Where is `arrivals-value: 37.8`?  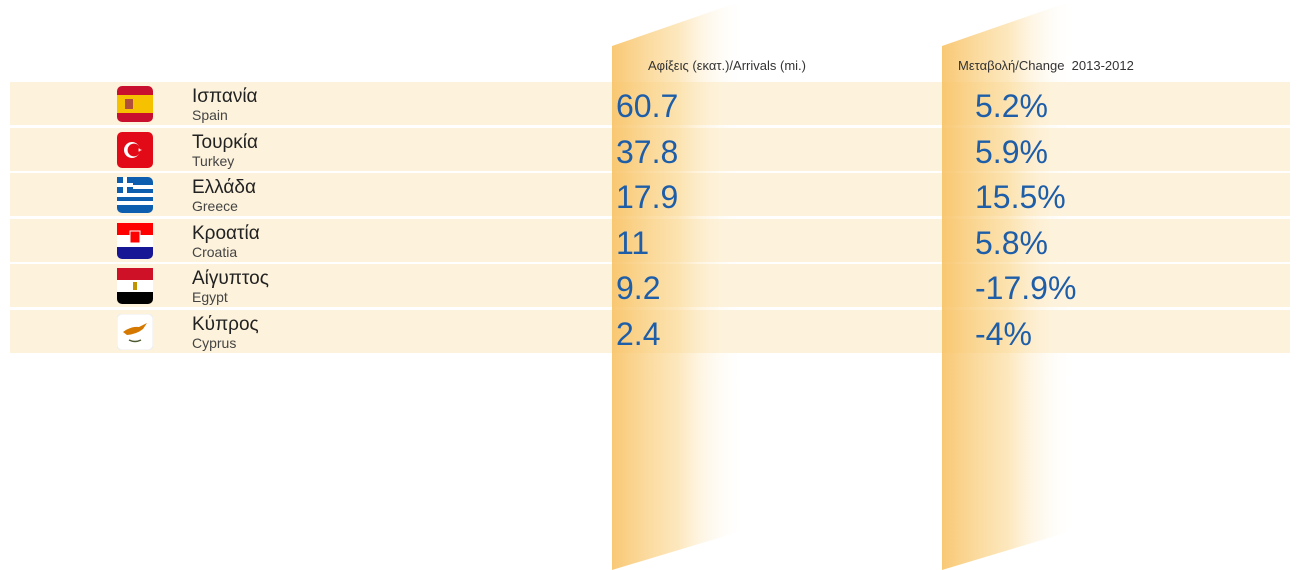 arrivals-value: 37.8 is located at coordinates (647, 151).